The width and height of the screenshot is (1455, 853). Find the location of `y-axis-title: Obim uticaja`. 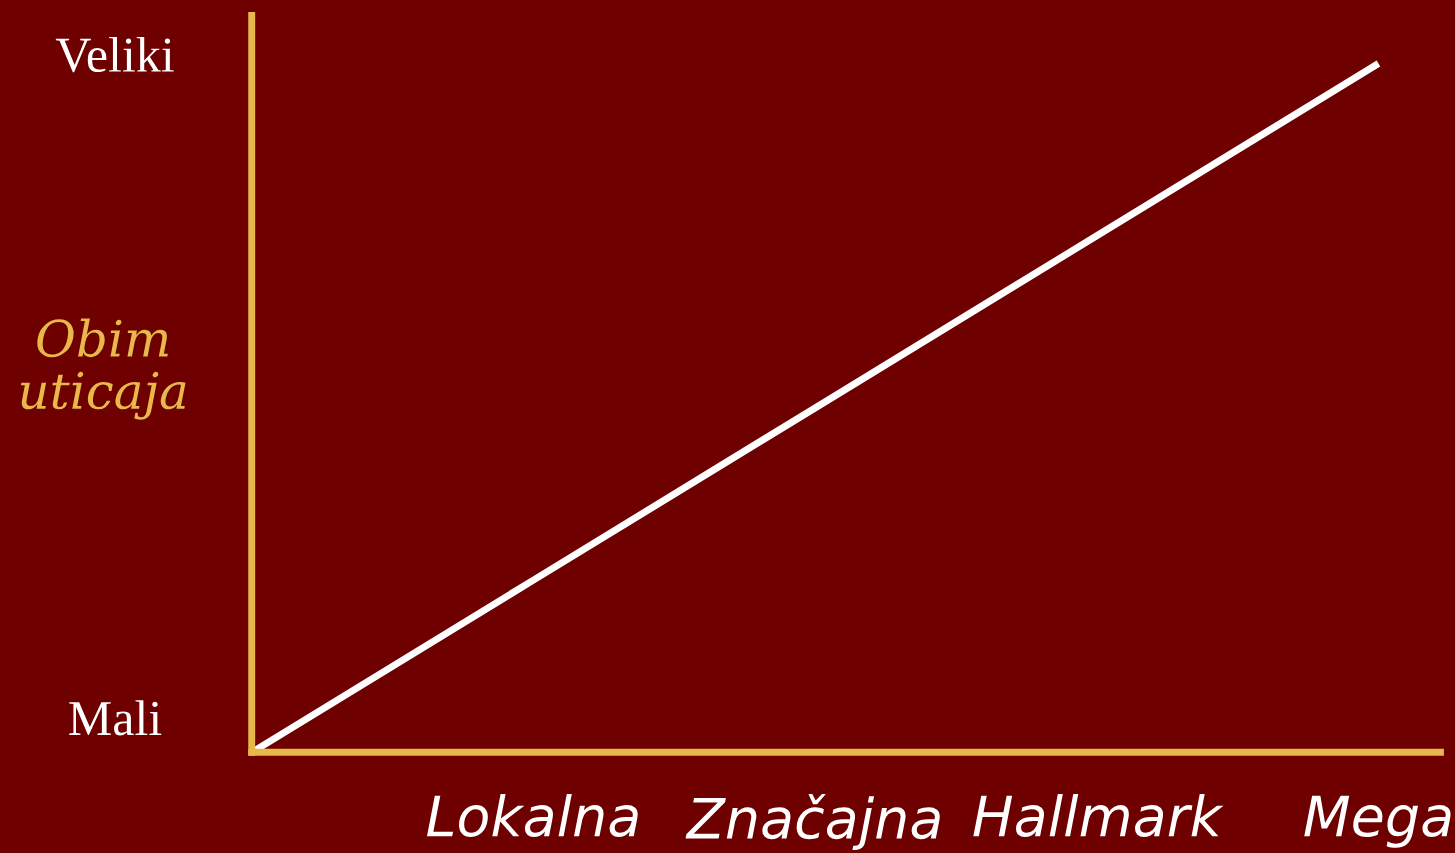

y-axis-title: Obim uticaja is located at coordinates (103, 369).